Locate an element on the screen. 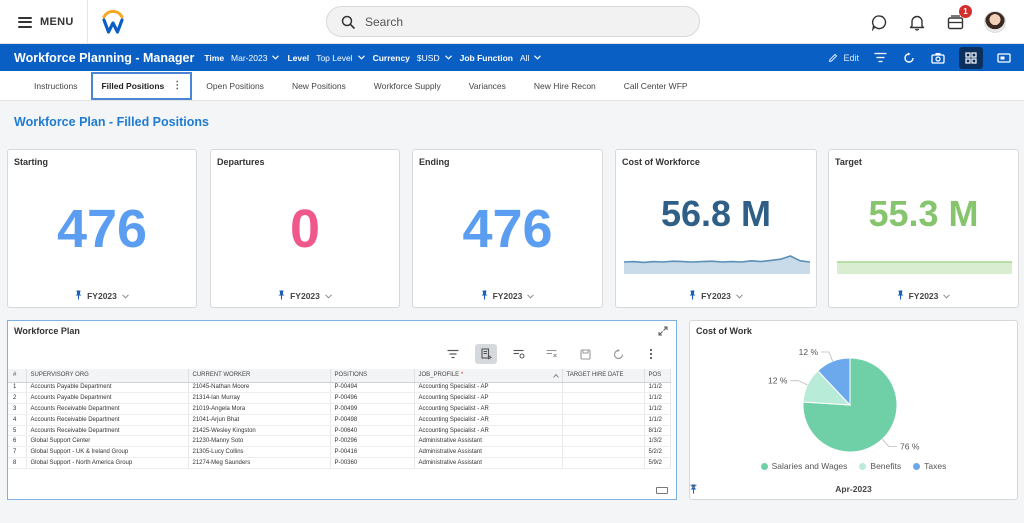 The width and height of the screenshot is (1024, 523). cell-current-worker: 21045-Nathan Moore is located at coordinates (259, 388).